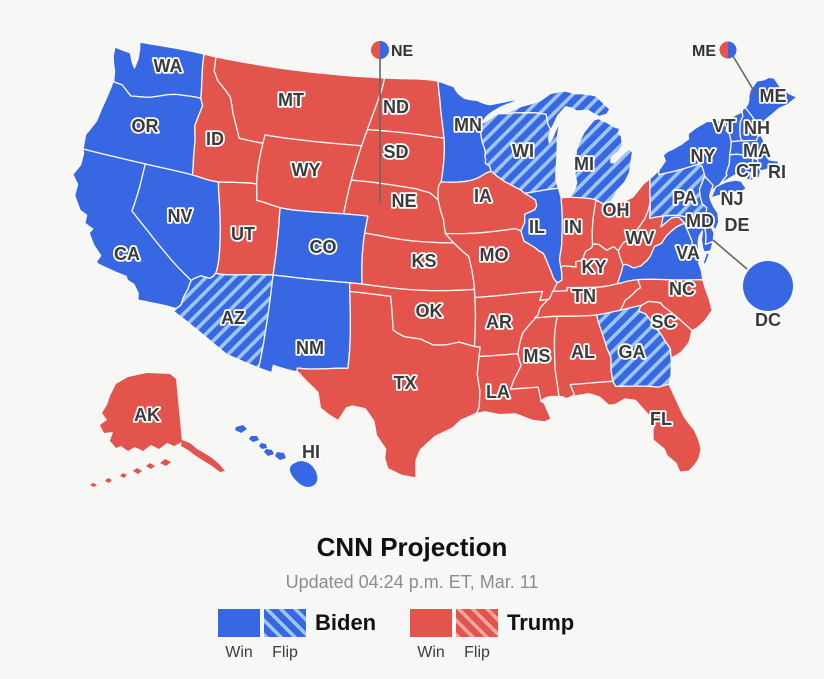 The width and height of the screenshot is (824, 679). Describe the element at coordinates (396, 107) in the screenshot. I see `svg-text: ND` at that location.